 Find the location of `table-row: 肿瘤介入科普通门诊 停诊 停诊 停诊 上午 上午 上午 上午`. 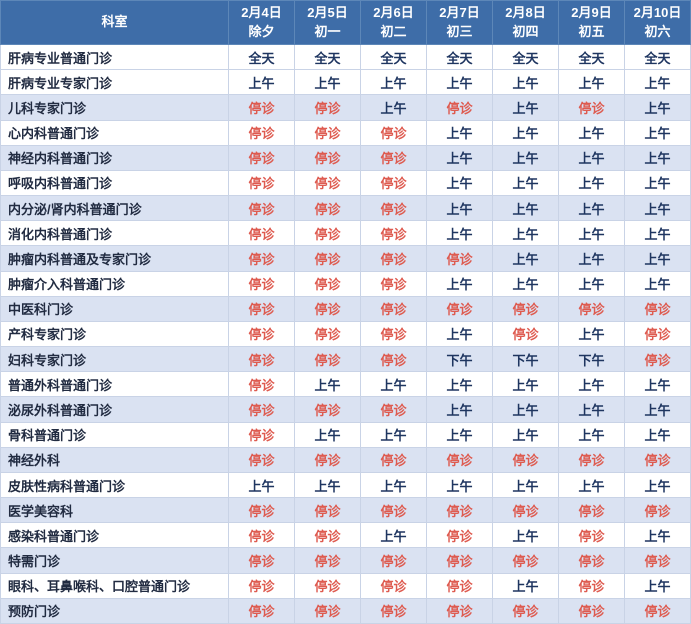

table-row: 肿瘤介入科普通门诊 停诊 停诊 停诊 上午 上午 上午 上午 is located at coordinates (345, 283).